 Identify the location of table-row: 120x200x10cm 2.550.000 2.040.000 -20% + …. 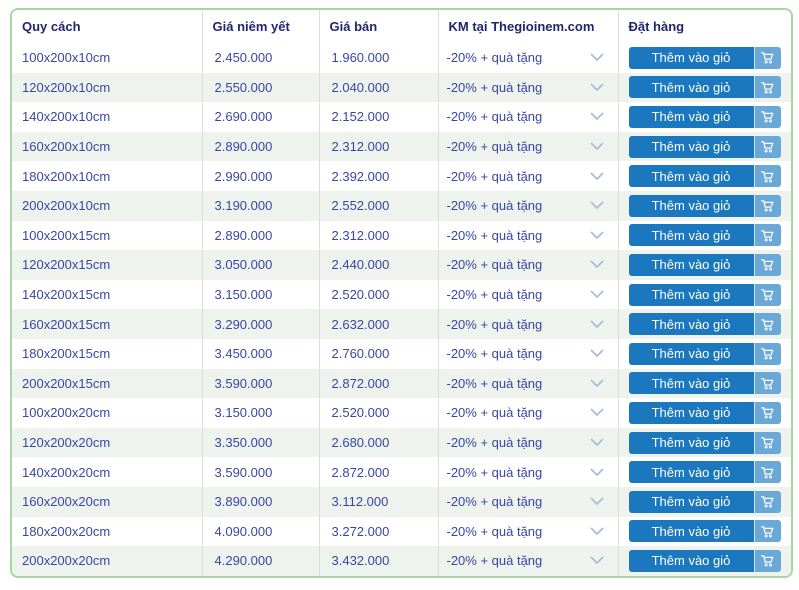
(401, 87).